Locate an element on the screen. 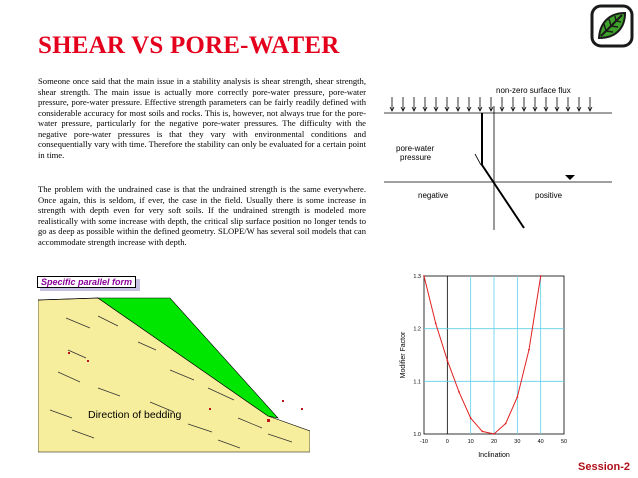  soil-markers is located at coordinates (185, 387).